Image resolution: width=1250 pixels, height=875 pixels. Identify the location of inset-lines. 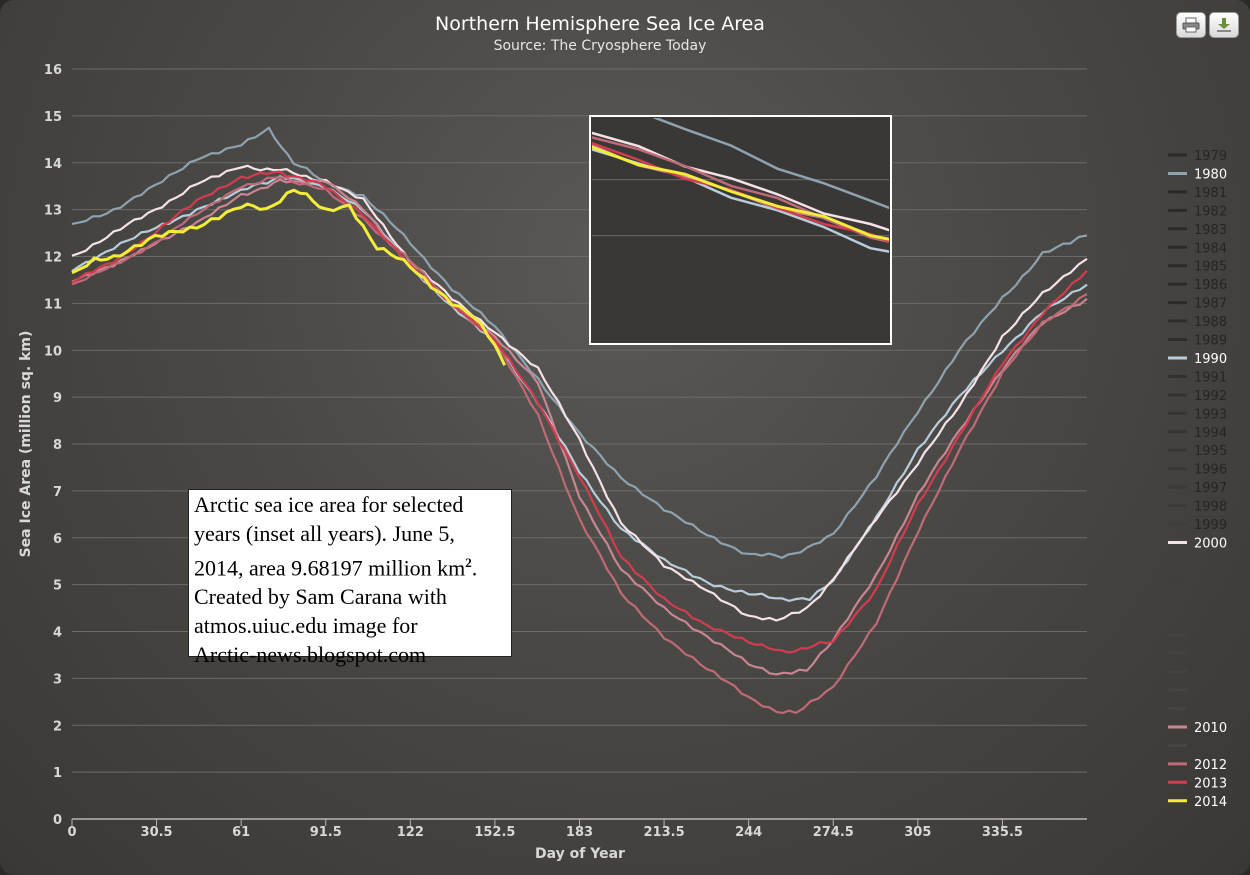
(740, 185).